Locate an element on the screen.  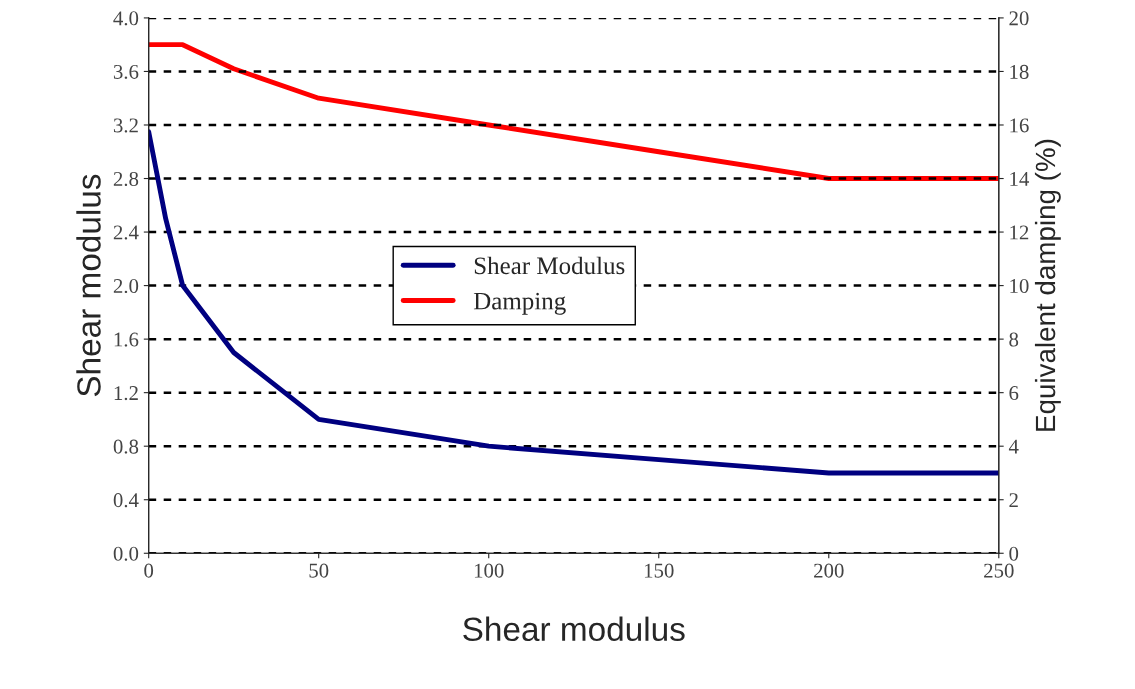
y2-tick-label: 2 is located at coordinates (1013, 500).